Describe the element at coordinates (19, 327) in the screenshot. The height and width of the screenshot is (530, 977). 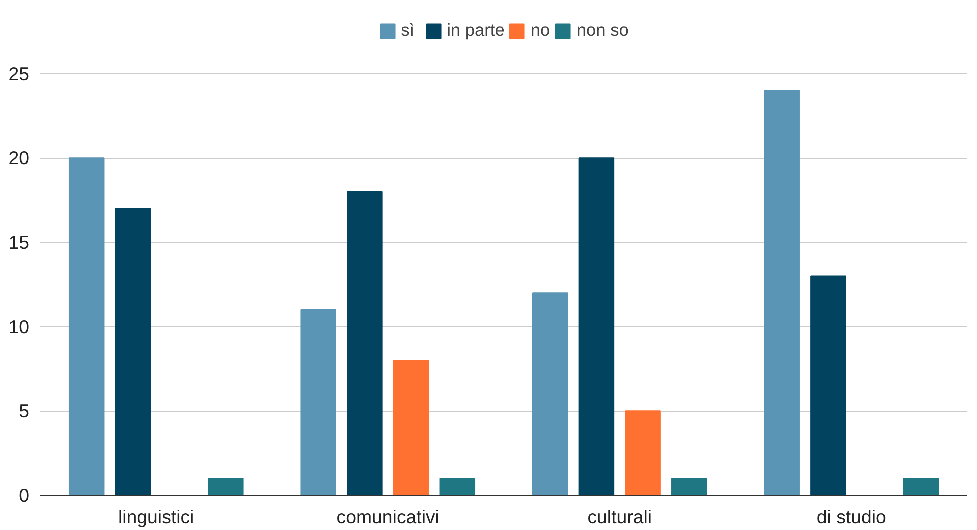
I see `y-tick-label: 10` at that location.